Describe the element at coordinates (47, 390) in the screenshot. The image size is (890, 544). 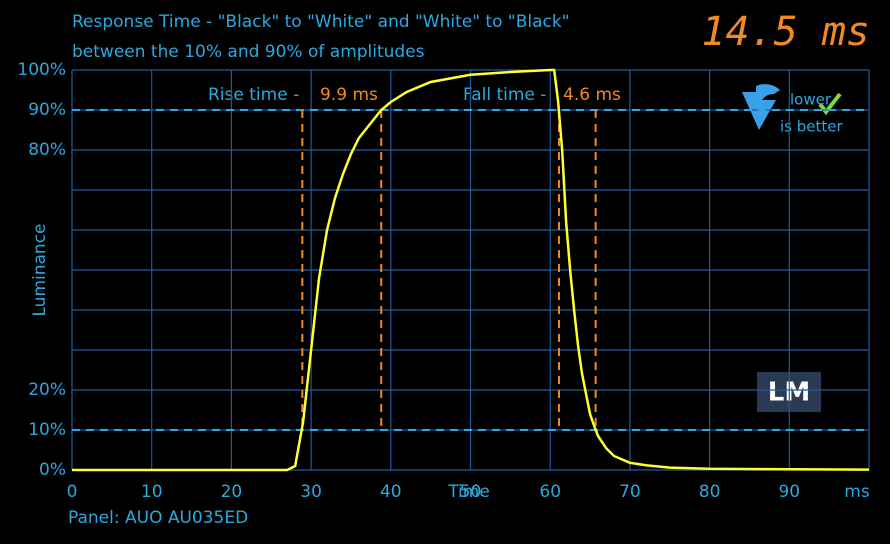
I see `y-tick-label: 20%` at that location.